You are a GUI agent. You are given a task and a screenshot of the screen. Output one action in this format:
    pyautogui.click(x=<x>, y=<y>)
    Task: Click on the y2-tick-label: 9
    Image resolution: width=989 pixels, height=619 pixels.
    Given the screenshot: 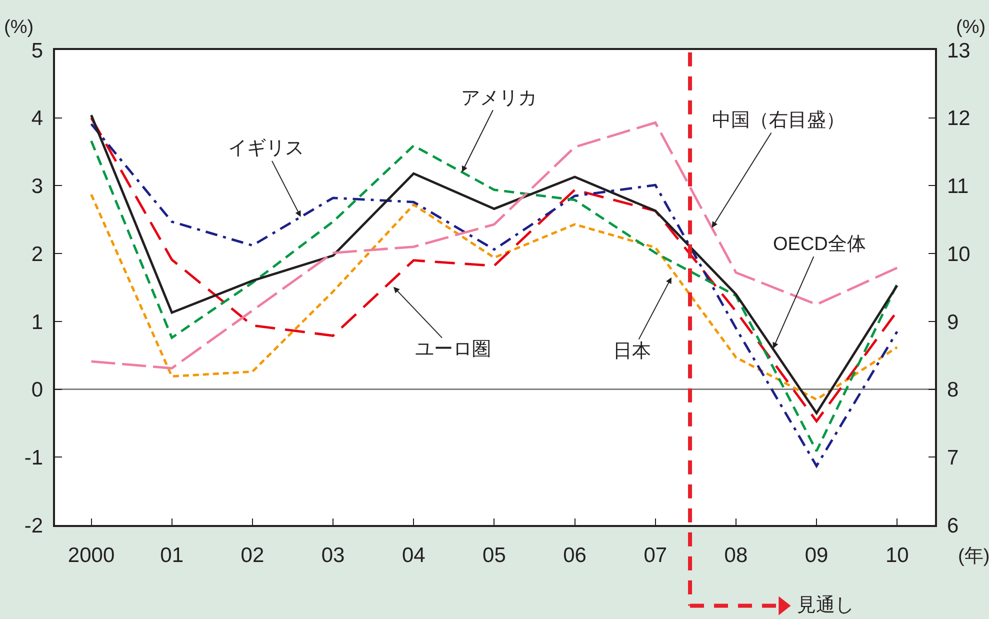 What is the action you would take?
    pyautogui.click(x=952, y=322)
    